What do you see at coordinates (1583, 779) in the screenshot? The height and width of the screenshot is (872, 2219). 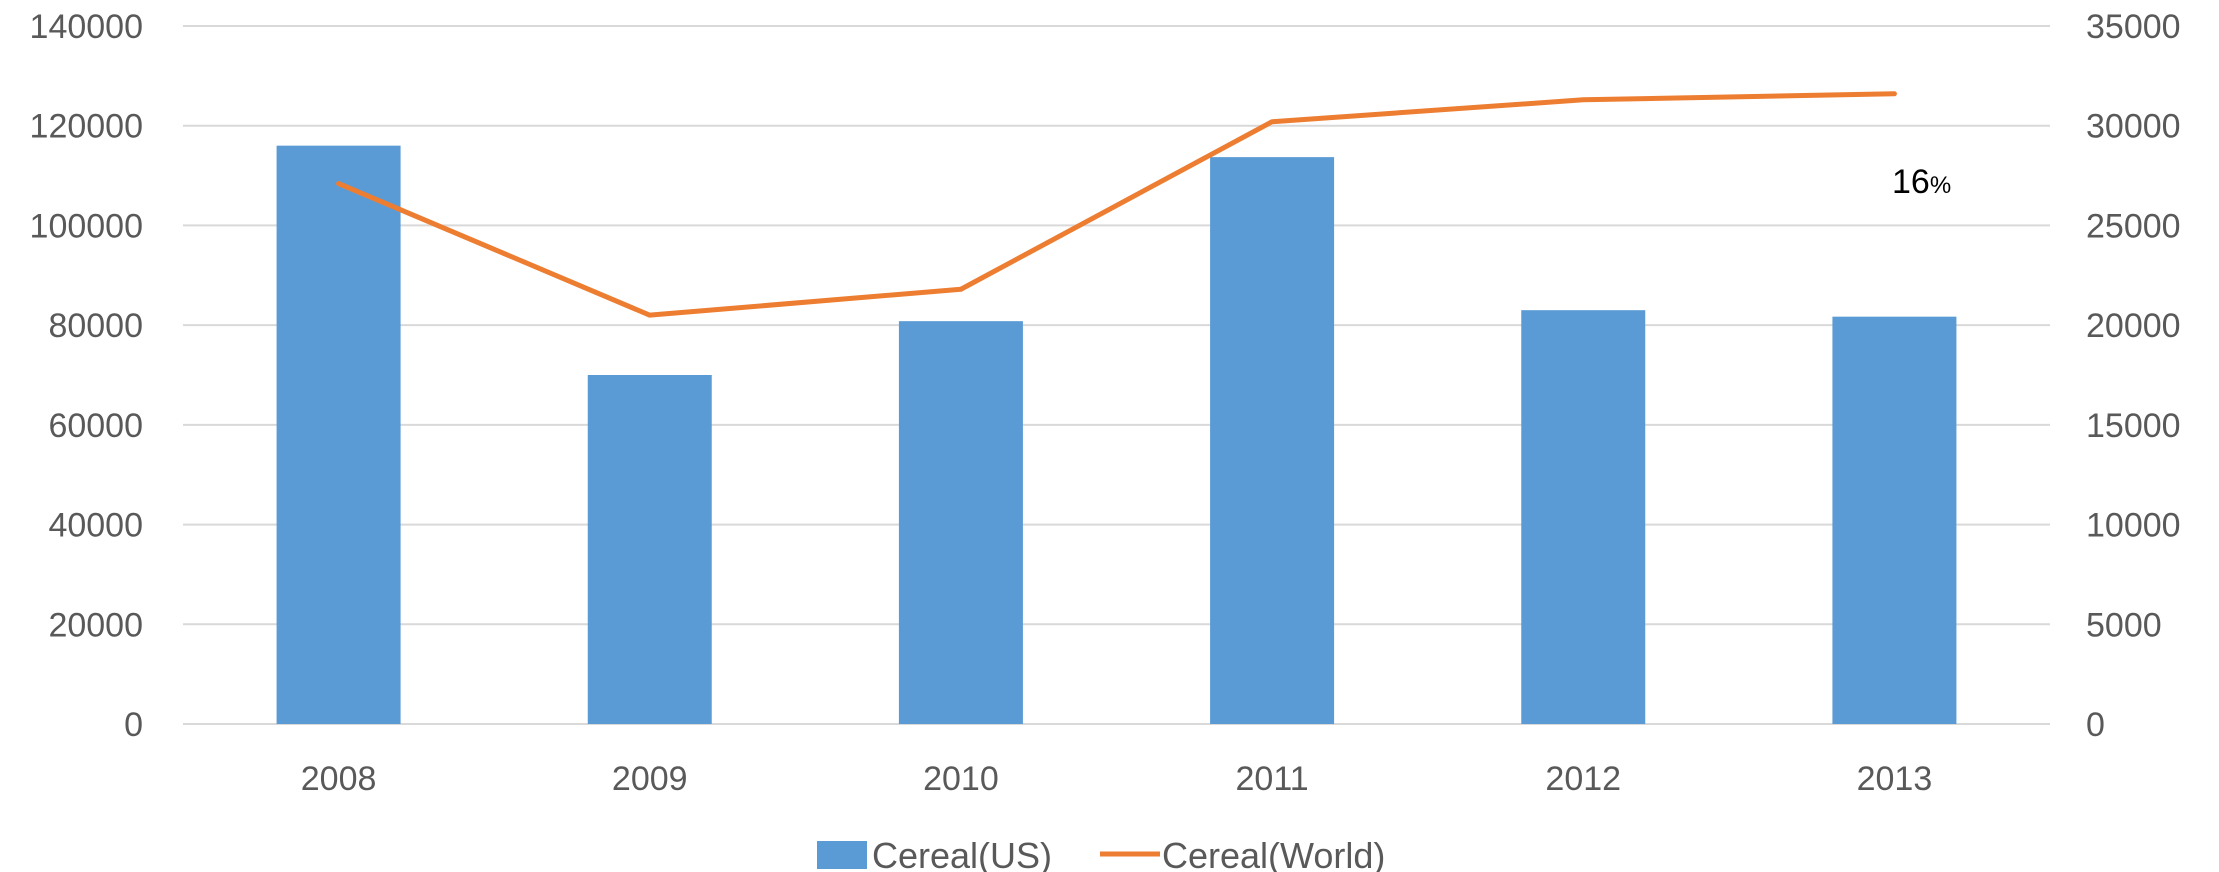 I see `x-tick-label: 2012` at bounding box center [1583, 779].